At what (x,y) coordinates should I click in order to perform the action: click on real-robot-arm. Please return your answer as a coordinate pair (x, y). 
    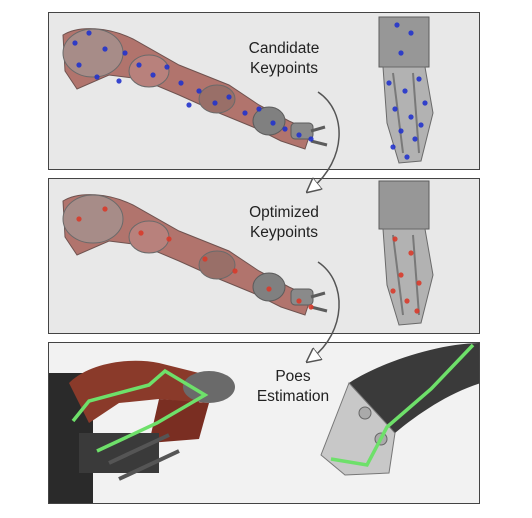
    Looking at the image, I should click on (142, 431).